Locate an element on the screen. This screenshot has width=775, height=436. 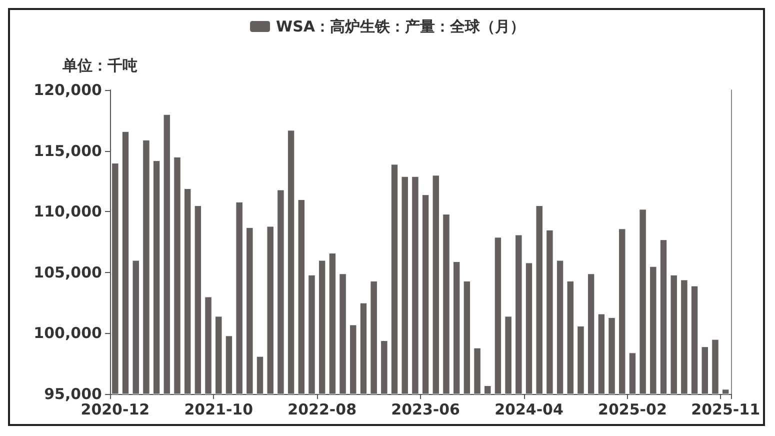
x-tick-label: 2021-10 is located at coordinates (219, 409).